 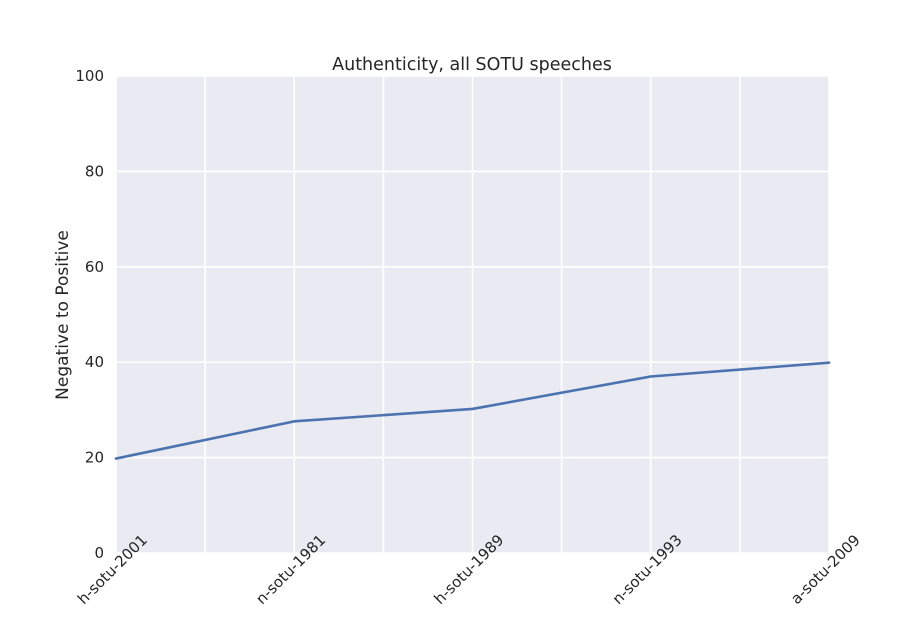 What do you see at coordinates (89, 76) in the screenshot?
I see `y-tick-label: 100` at bounding box center [89, 76].